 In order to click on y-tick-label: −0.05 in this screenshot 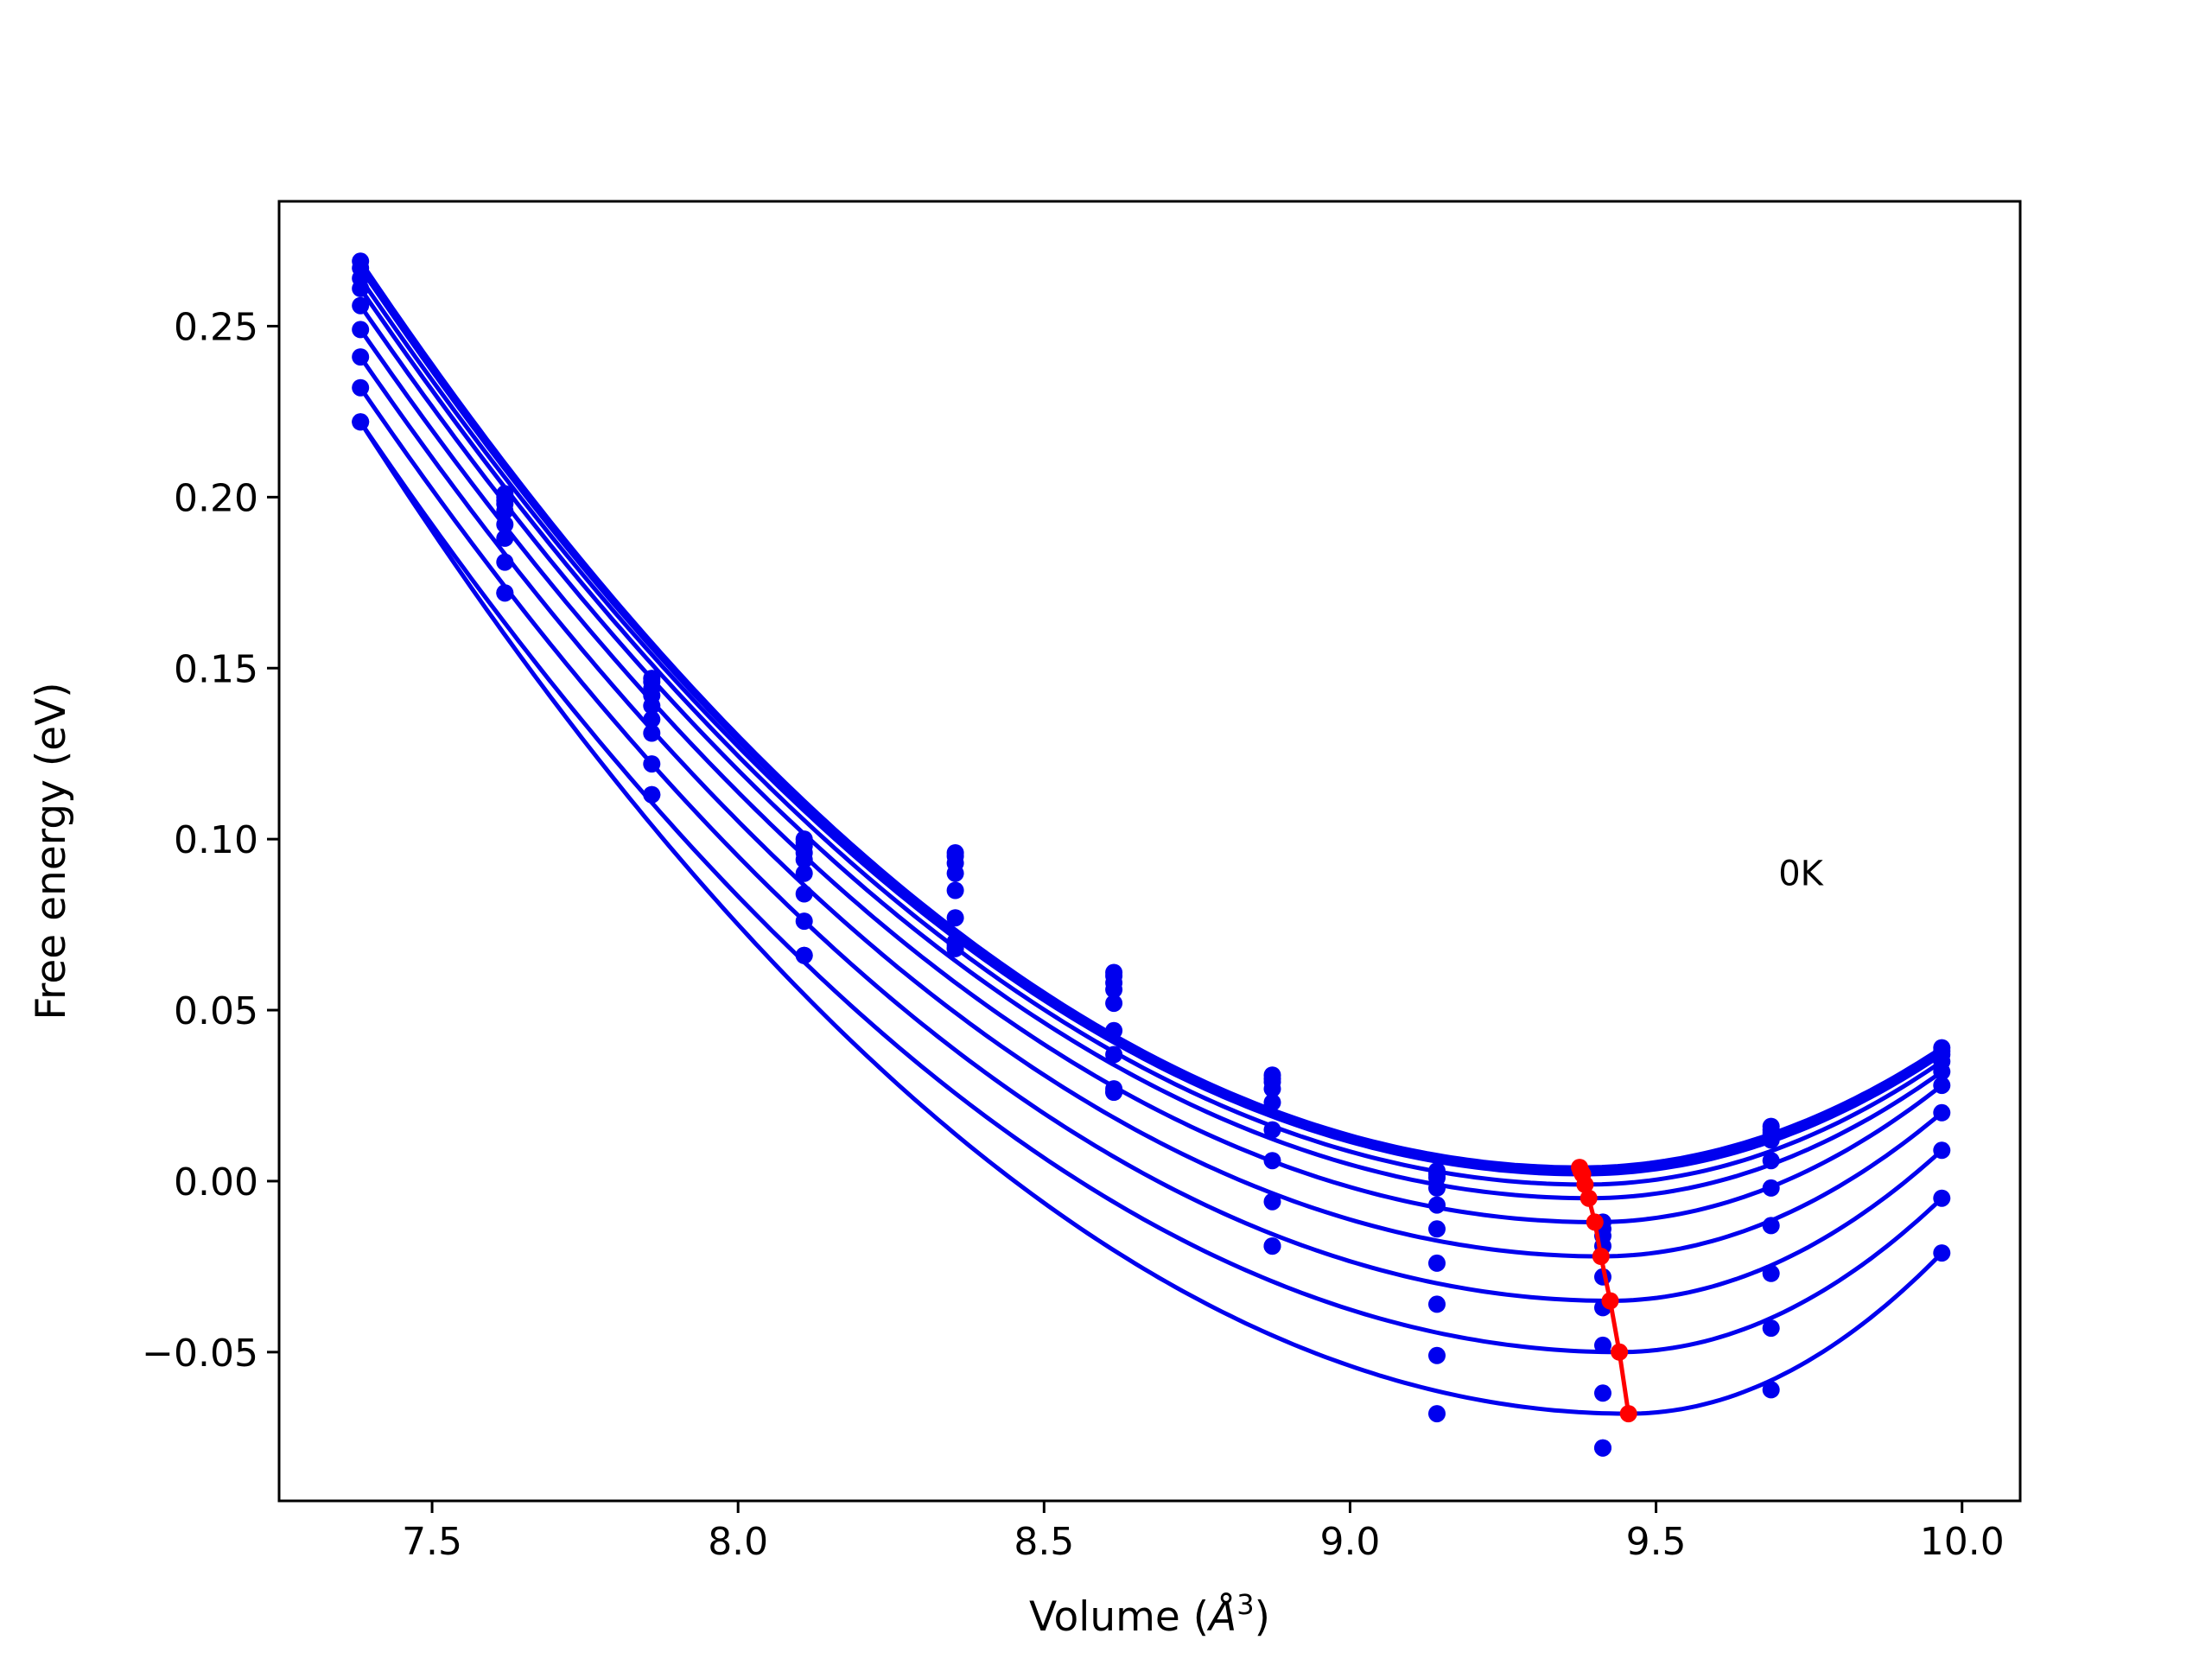, I will do `click(200, 1354)`.